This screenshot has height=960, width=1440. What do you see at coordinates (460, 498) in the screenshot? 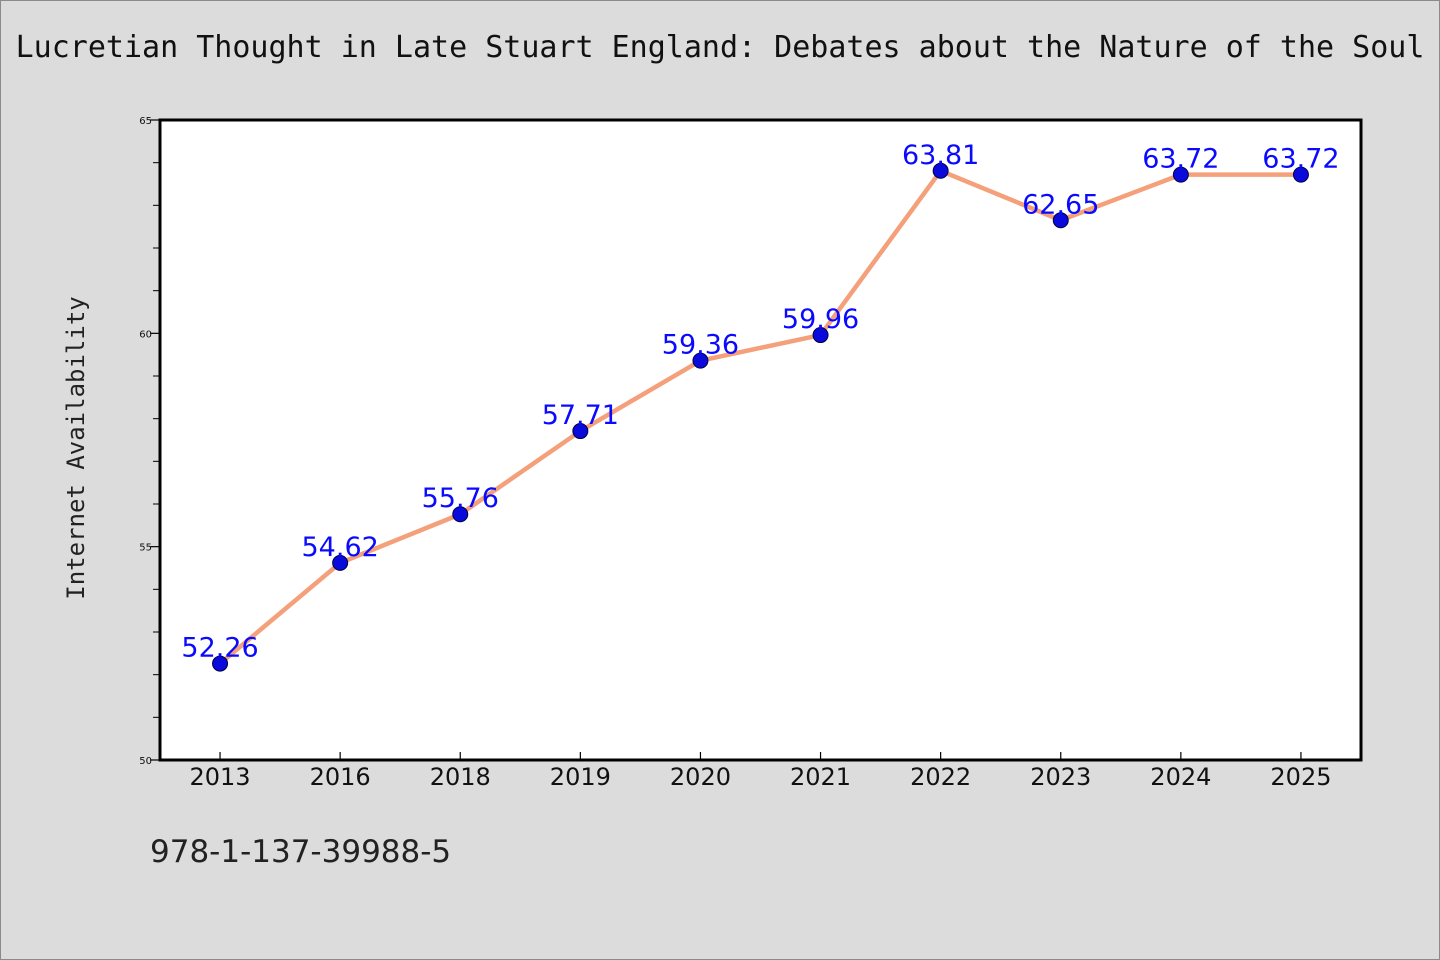
I see `data-label: 55.76` at bounding box center [460, 498].